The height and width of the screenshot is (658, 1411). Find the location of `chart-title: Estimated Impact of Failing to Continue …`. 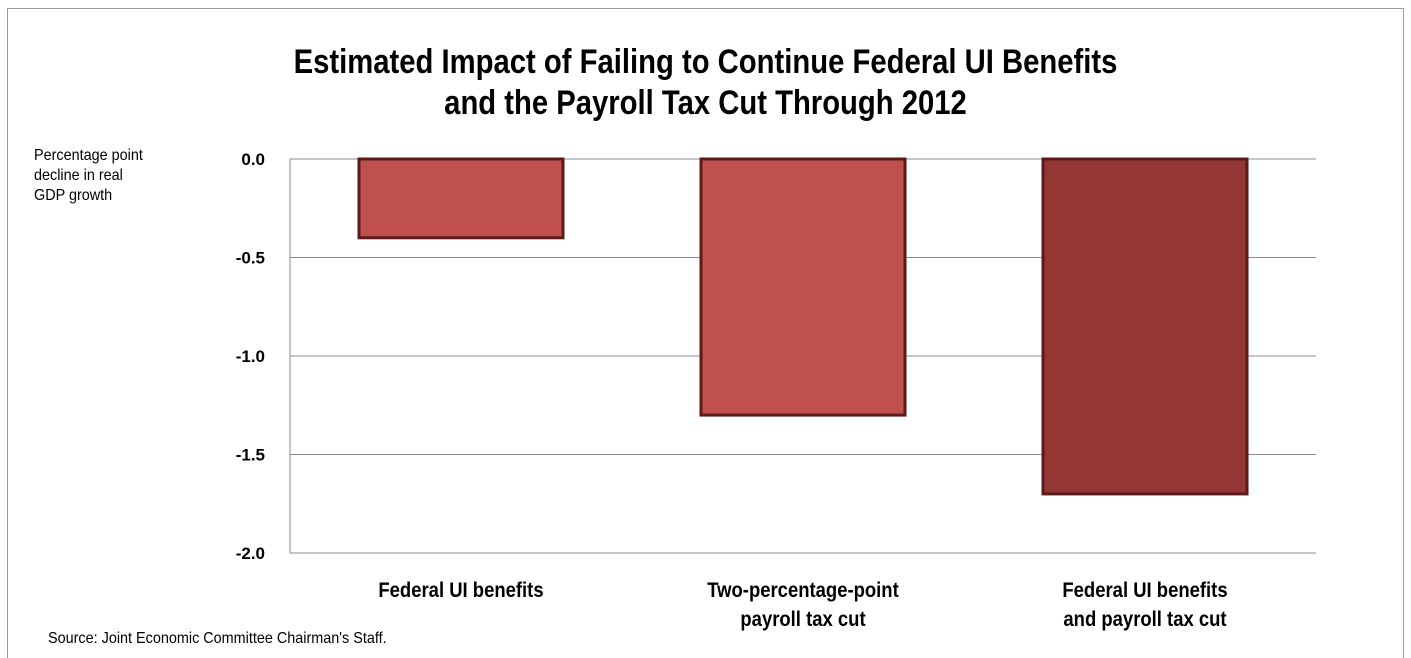

chart-title: Estimated Impact of Failing to Continue … is located at coordinates (705, 83).